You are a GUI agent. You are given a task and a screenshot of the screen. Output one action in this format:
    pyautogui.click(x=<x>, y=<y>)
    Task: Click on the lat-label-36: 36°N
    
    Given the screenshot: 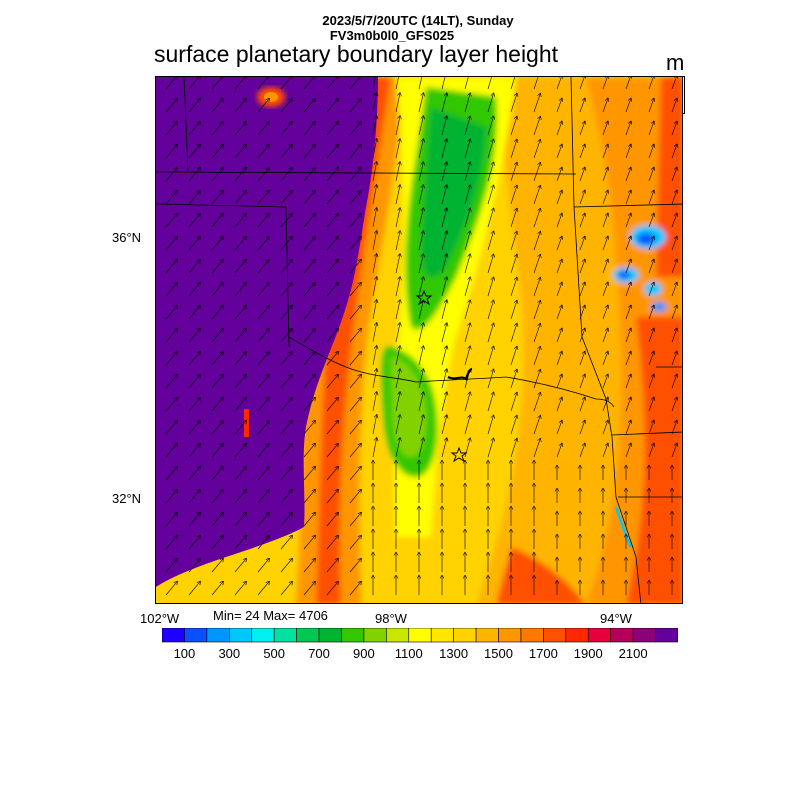 What is the action you would take?
    pyautogui.click(x=127, y=237)
    